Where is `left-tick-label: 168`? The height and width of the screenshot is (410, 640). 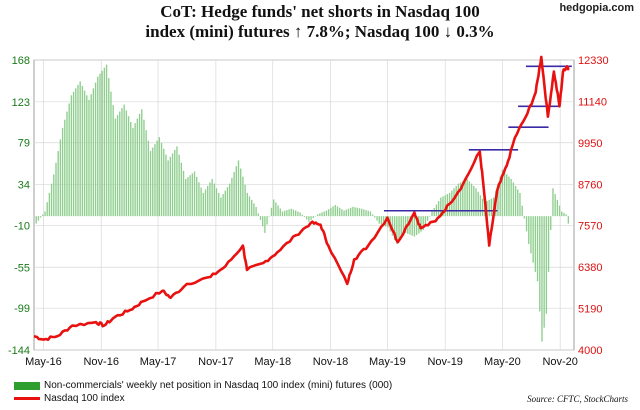
left-tick-label: 168 is located at coordinates (21, 61).